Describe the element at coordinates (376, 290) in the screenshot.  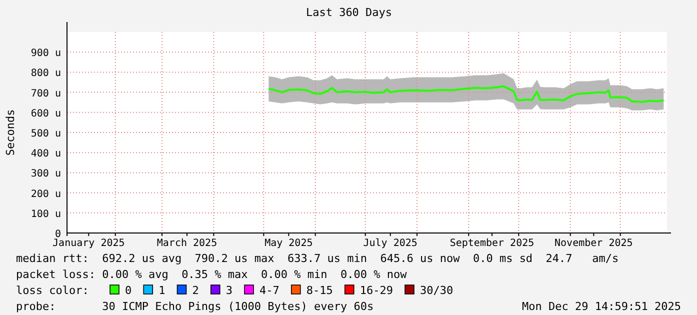
I see `legend-label: 16-29` at that location.